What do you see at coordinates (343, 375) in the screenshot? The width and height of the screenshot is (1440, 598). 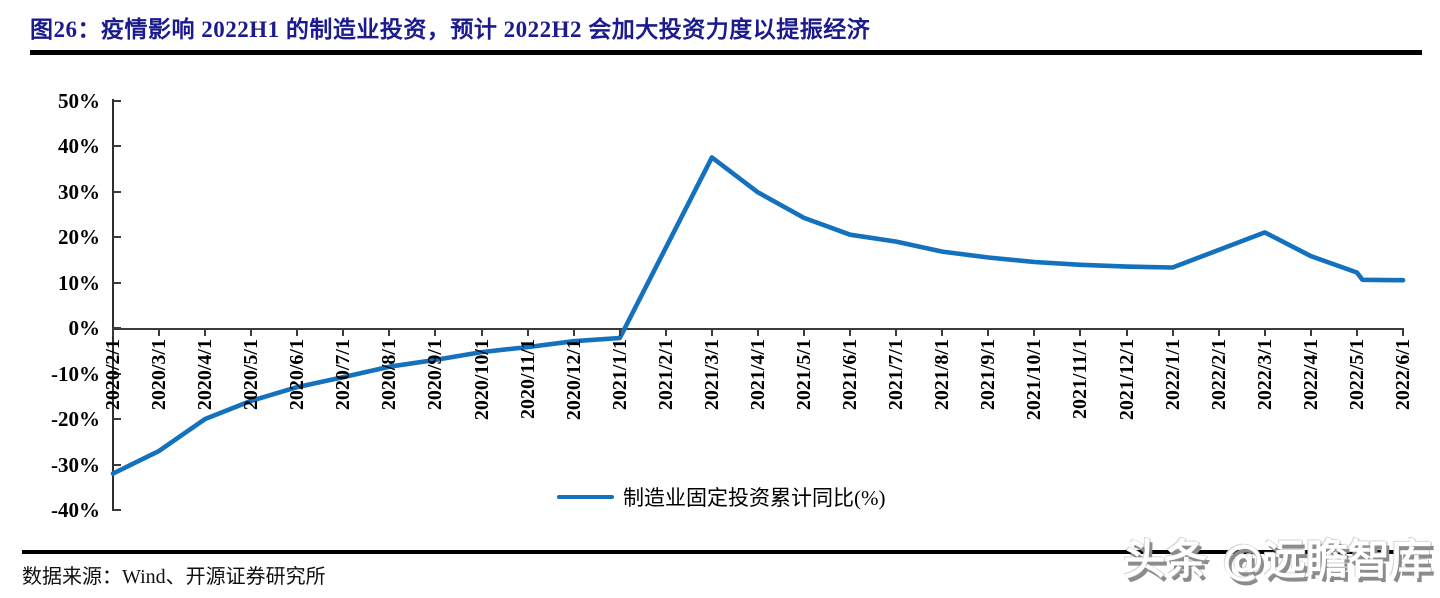 I see `x-axis-label: 2020/7/1` at bounding box center [343, 375].